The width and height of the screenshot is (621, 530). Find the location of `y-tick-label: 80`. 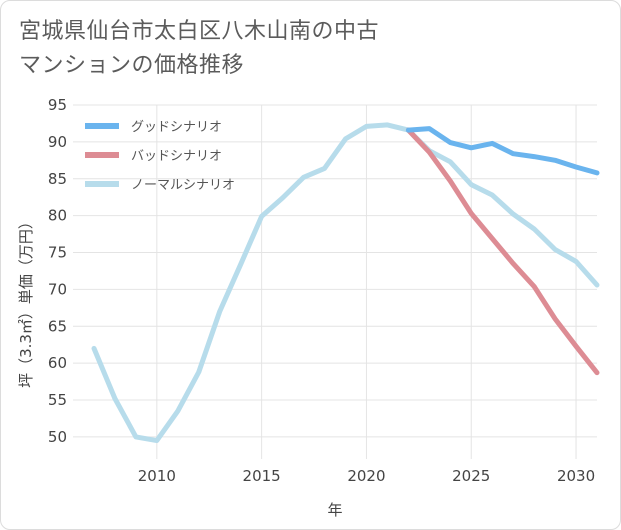

y-tick-label: 80 is located at coordinates (57, 216).